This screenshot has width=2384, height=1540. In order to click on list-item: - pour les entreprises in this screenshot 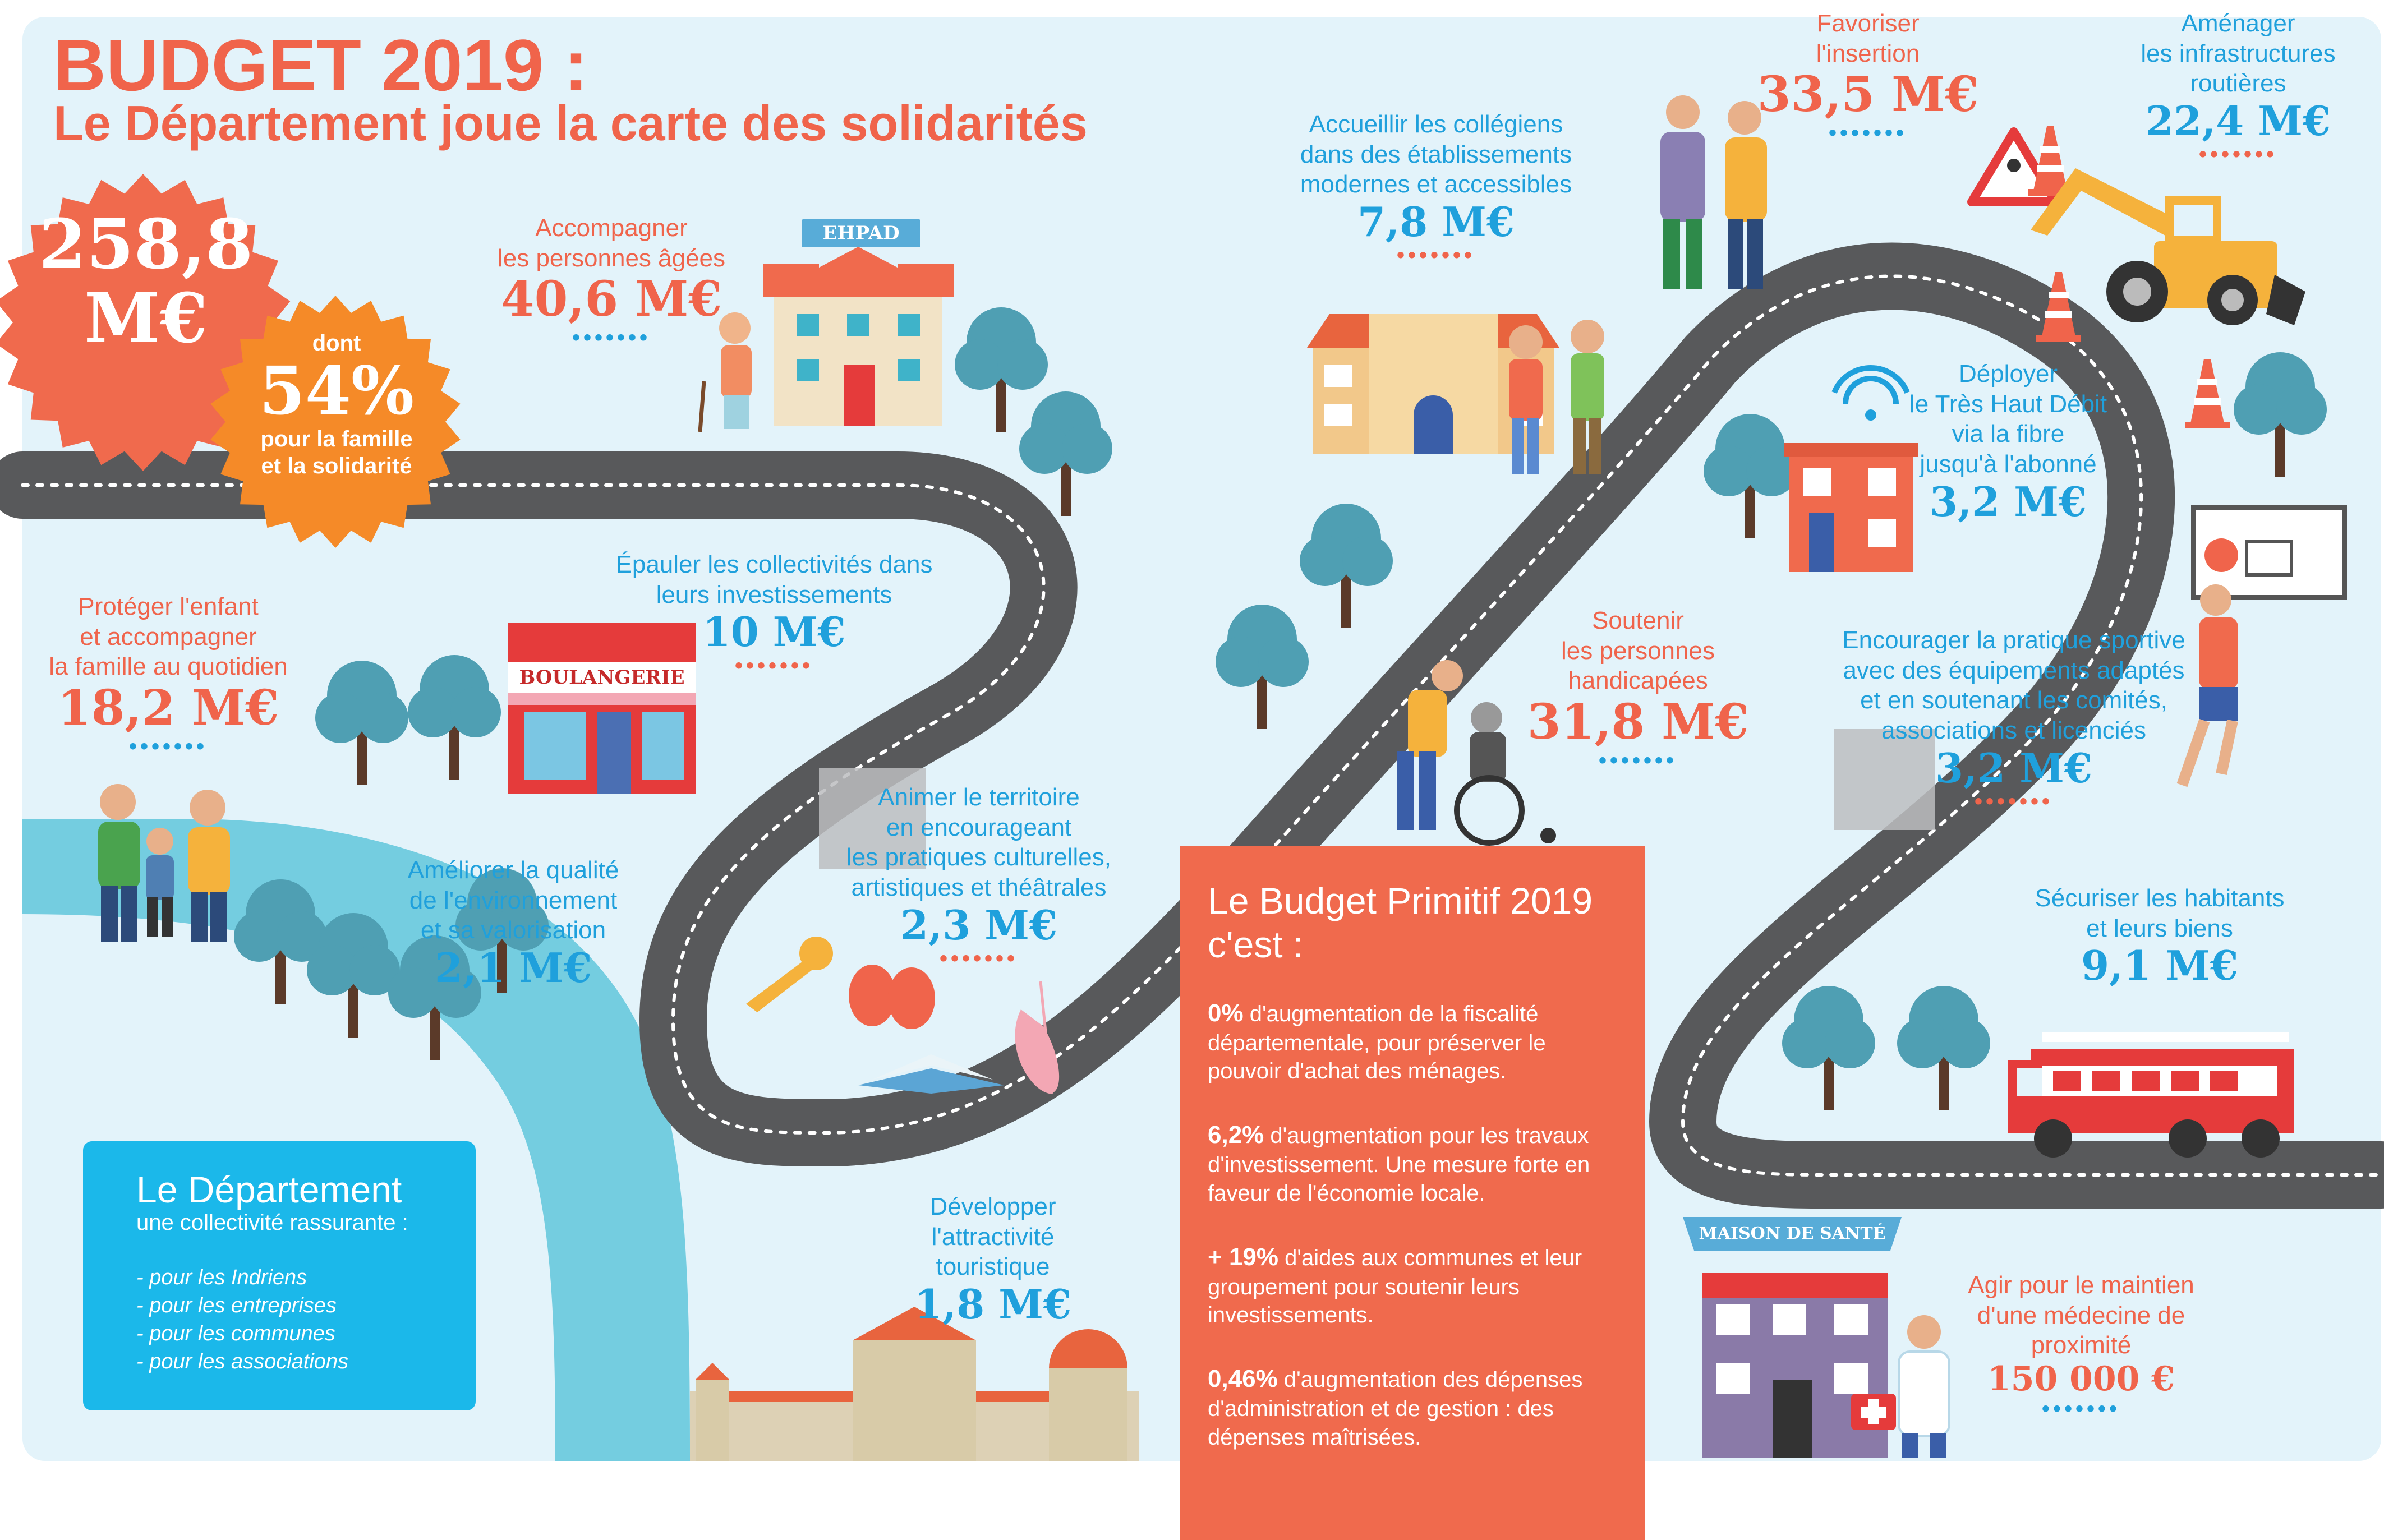, I will do `click(236, 1305)`.